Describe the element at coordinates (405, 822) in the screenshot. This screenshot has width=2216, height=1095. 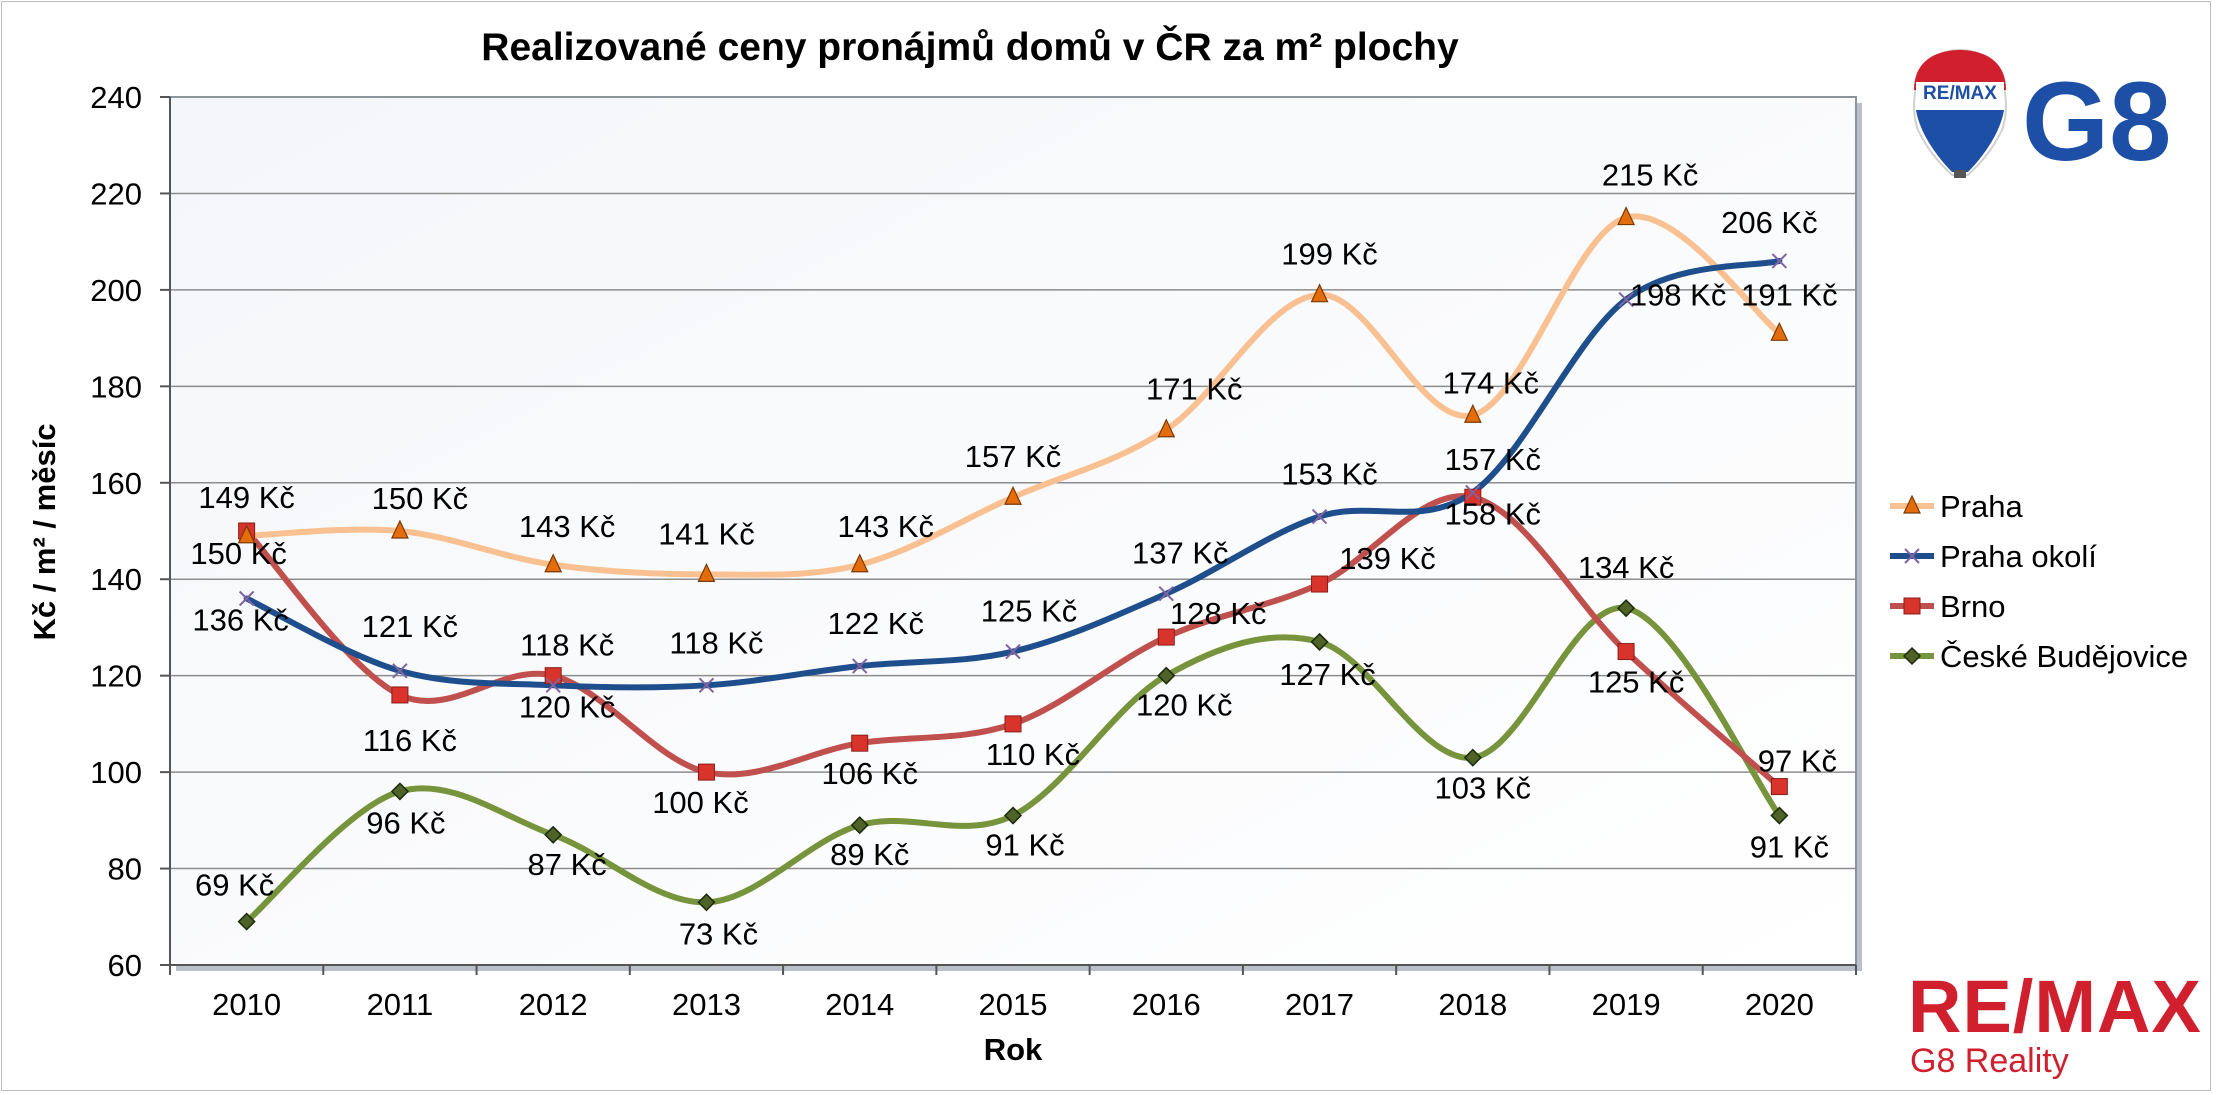
I see `data-label: 96 Kč` at that location.